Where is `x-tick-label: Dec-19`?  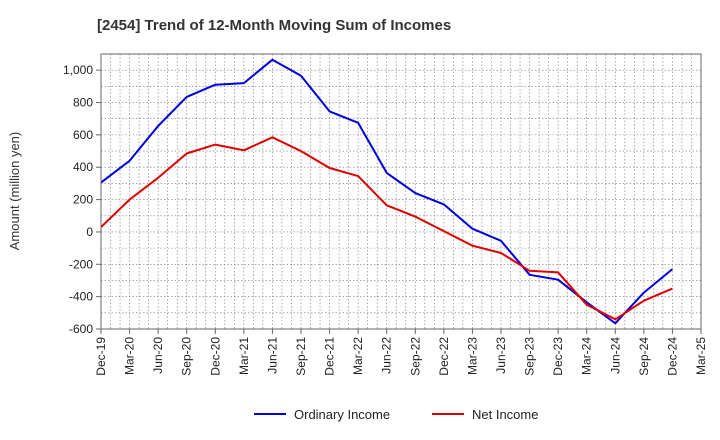
x-tick-label: Dec-19 is located at coordinates (101, 356).